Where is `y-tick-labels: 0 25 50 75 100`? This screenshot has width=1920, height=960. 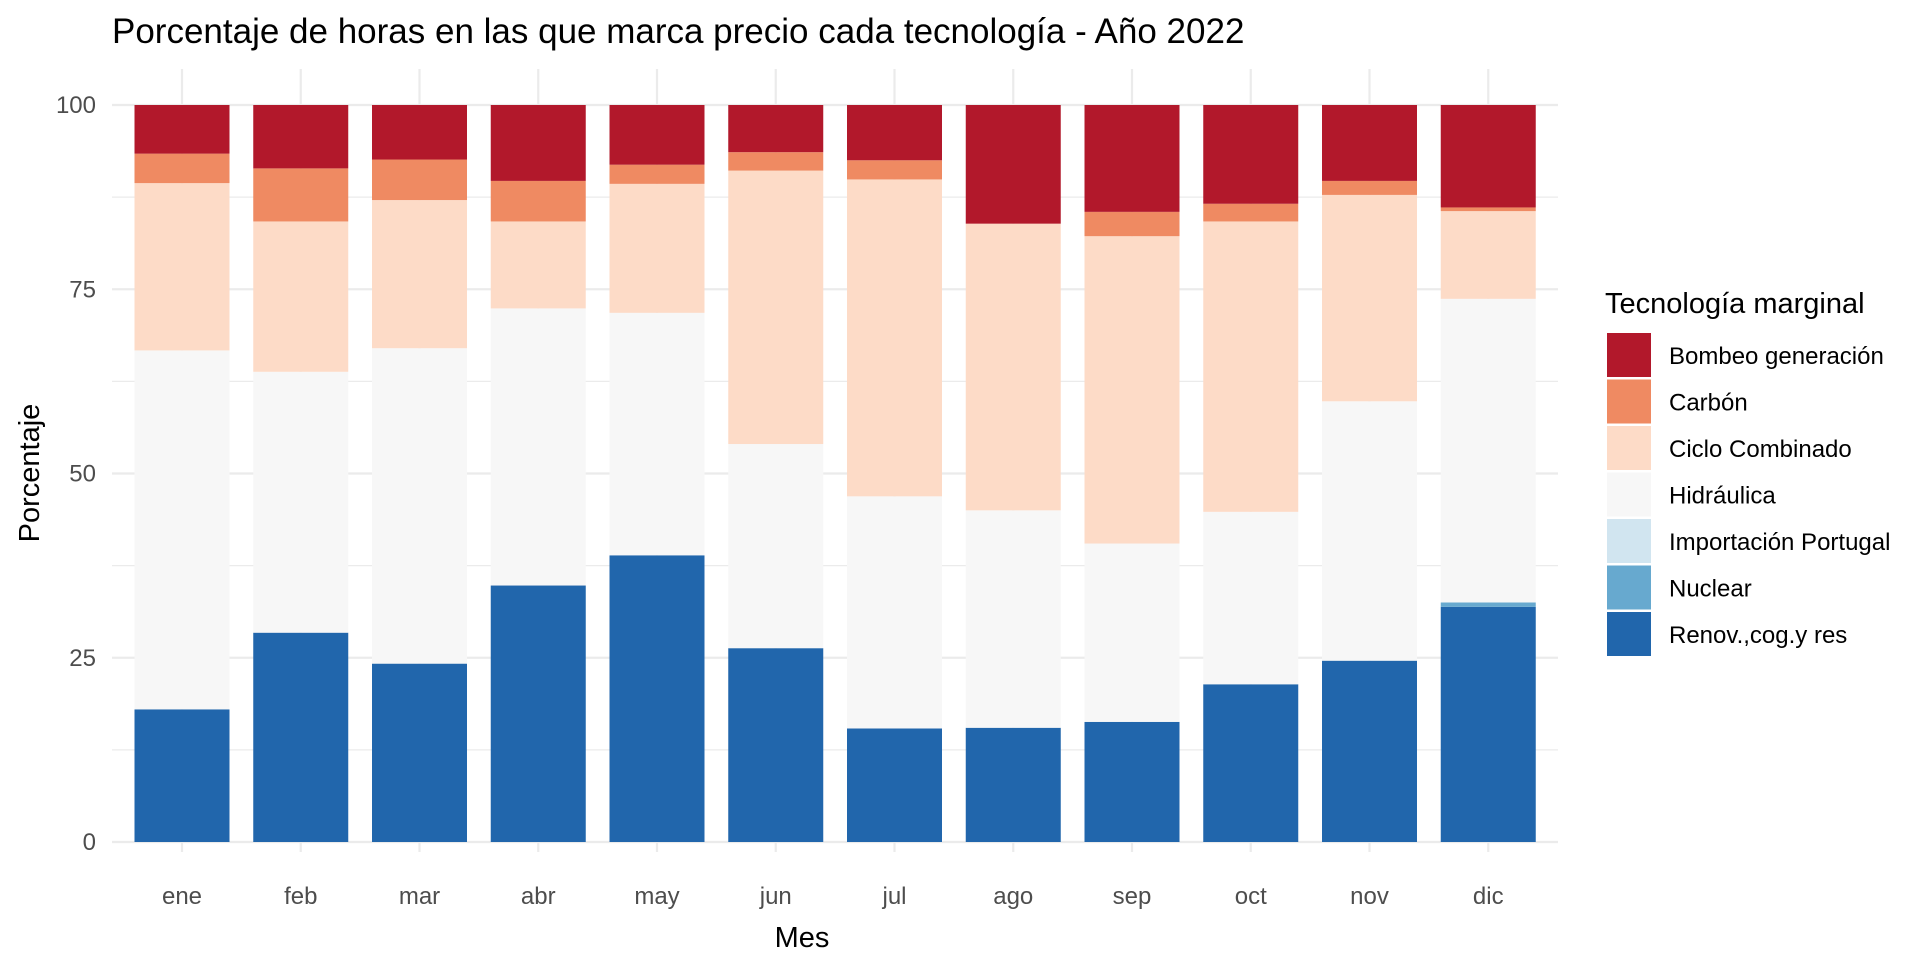
y-tick-labels: 0 25 50 75 100 is located at coordinates (76, 474).